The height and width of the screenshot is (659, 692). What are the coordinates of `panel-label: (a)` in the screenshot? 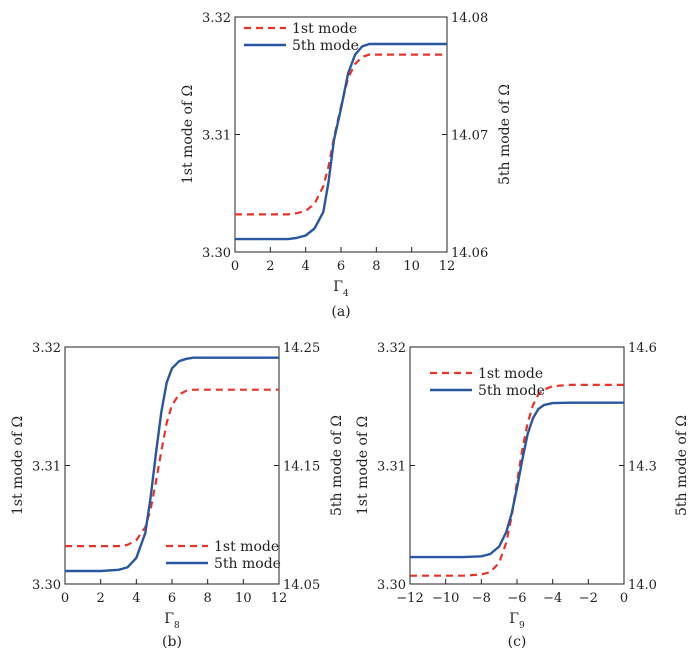 It's located at (340, 312).